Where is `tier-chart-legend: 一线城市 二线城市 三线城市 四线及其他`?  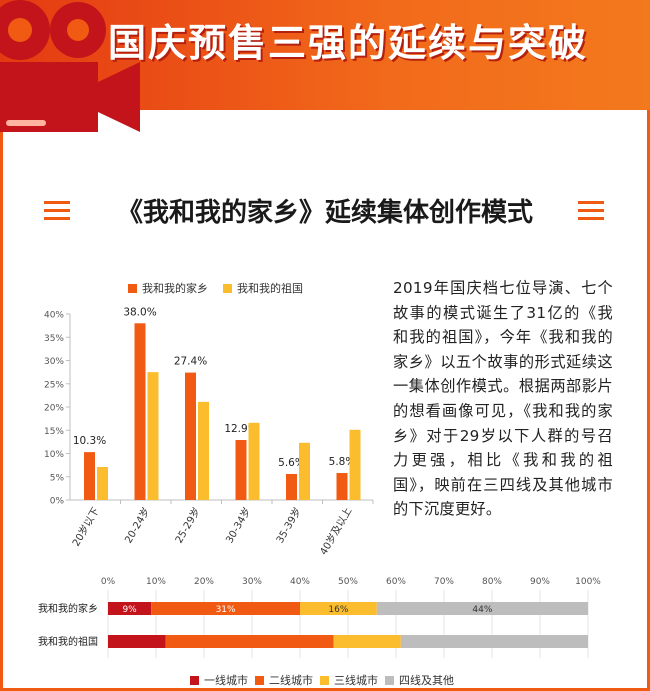 tier-chart-legend: 一线城市 二线城市 三线城市 四线及其他 is located at coordinates (340, 680).